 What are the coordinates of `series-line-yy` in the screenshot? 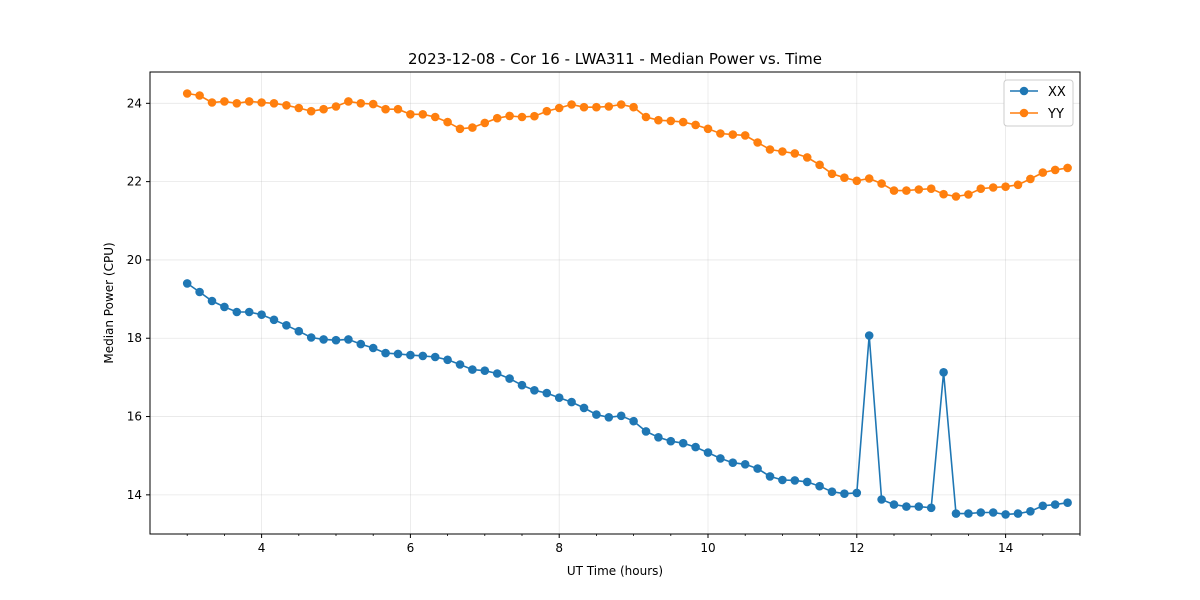 It's located at (627, 145).